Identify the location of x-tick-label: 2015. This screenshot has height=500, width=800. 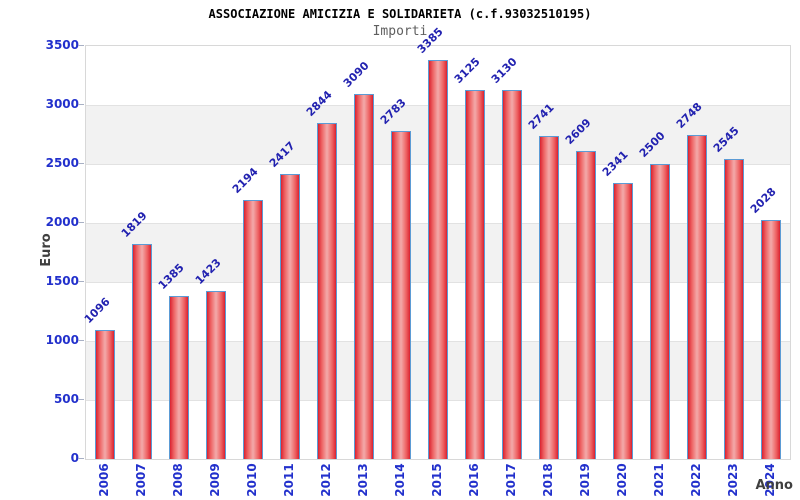
(437, 480).